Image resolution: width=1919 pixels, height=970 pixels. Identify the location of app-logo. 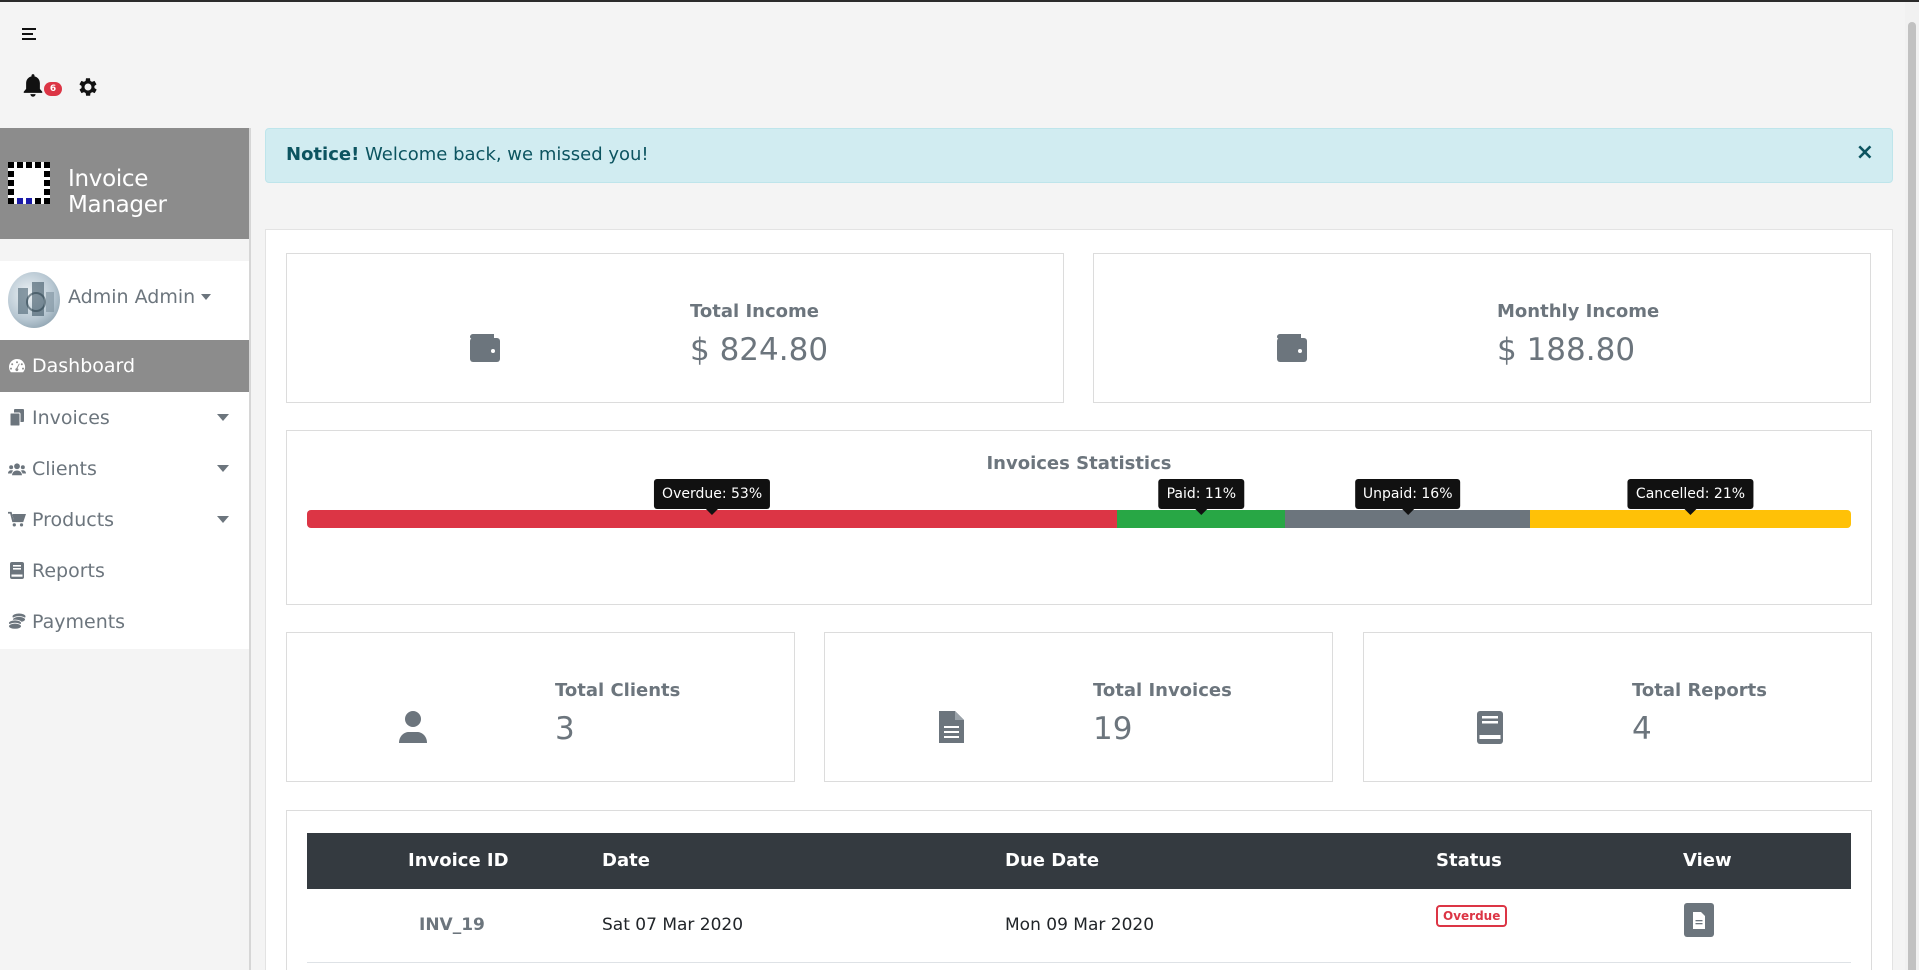
(29, 183).